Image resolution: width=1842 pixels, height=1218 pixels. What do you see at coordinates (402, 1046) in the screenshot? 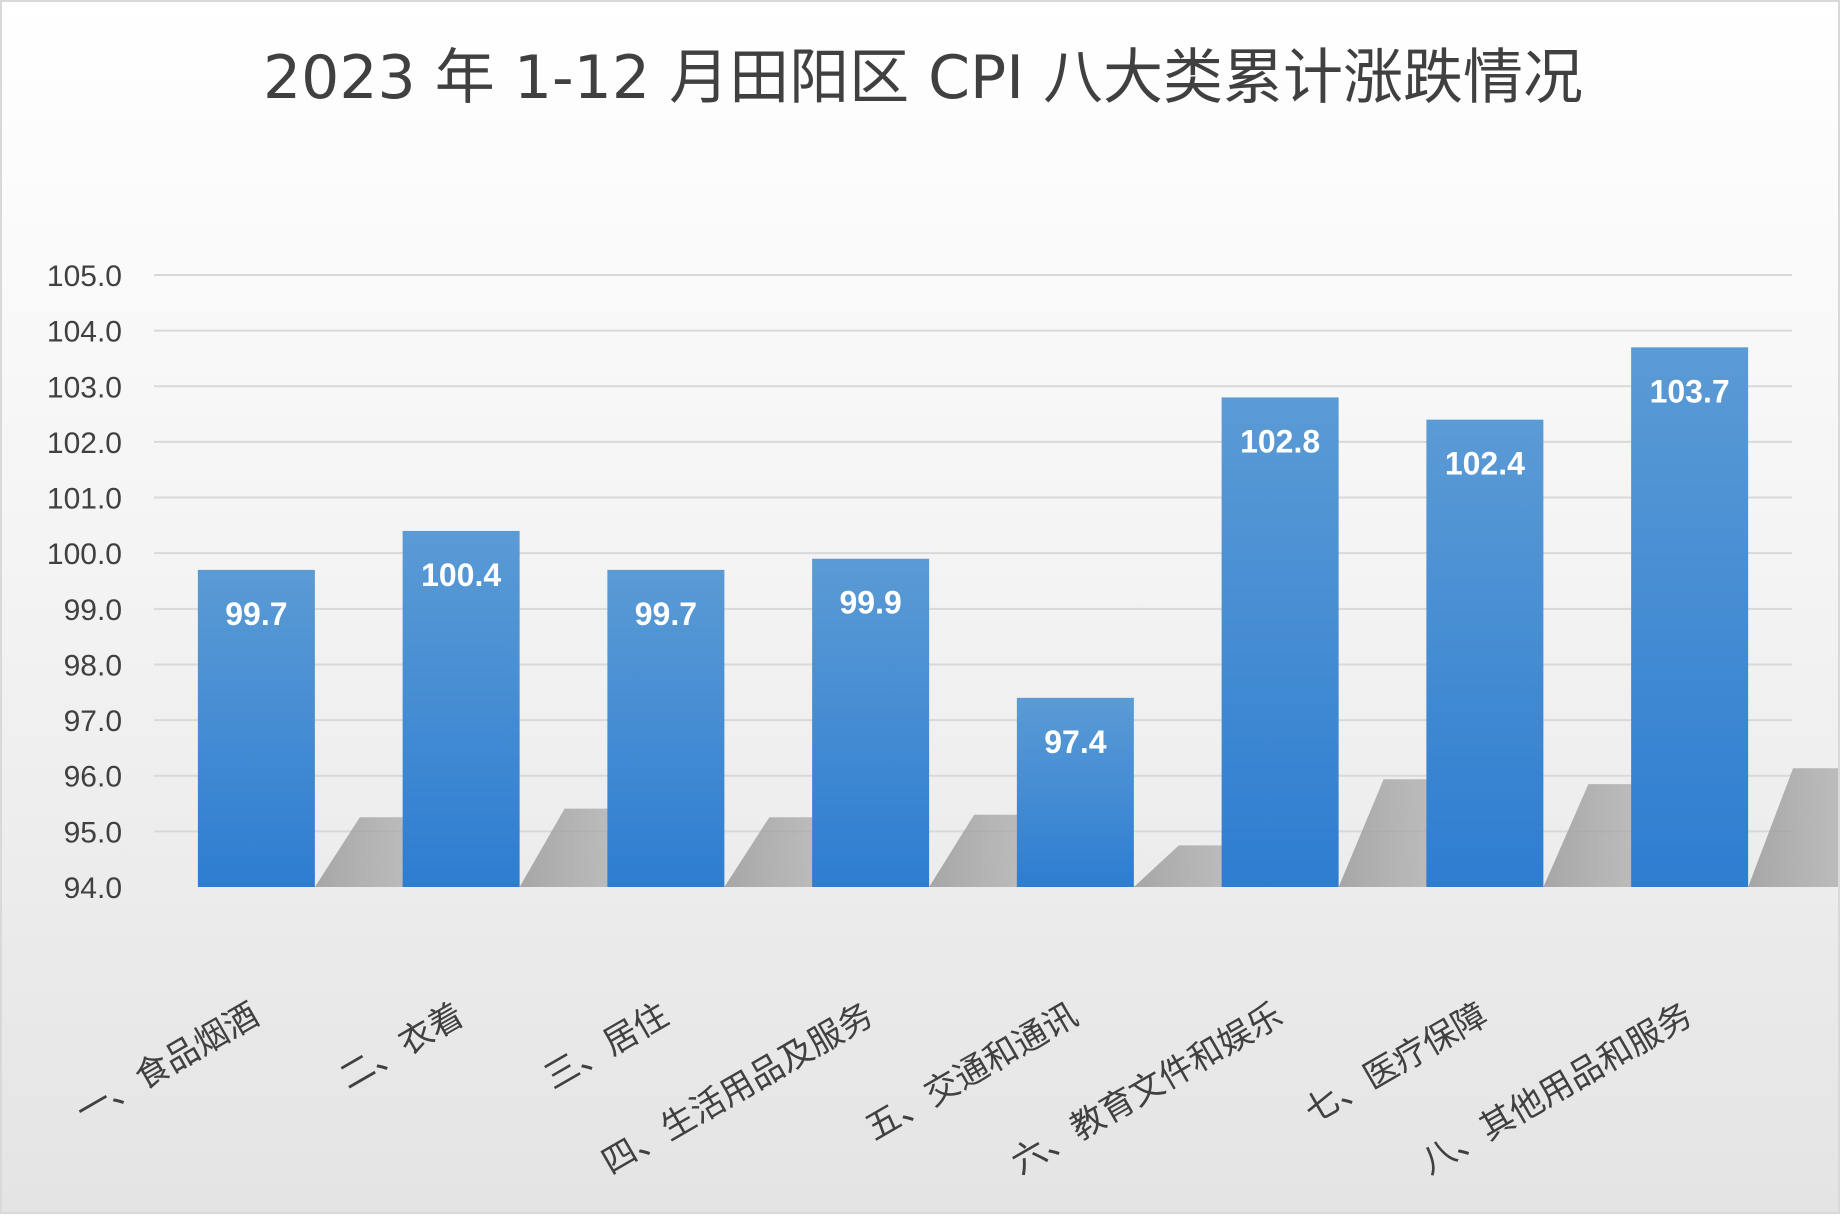
I see `category-label: 二、衣着` at bounding box center [402, 1046].